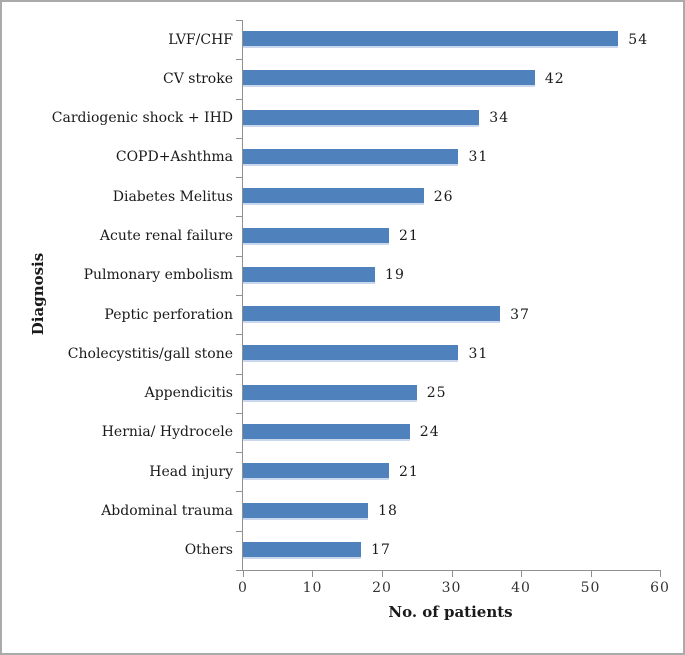 The image size is (685, 655). I want to click on bar-row: Acute renal failure 21, so click(380, 235).